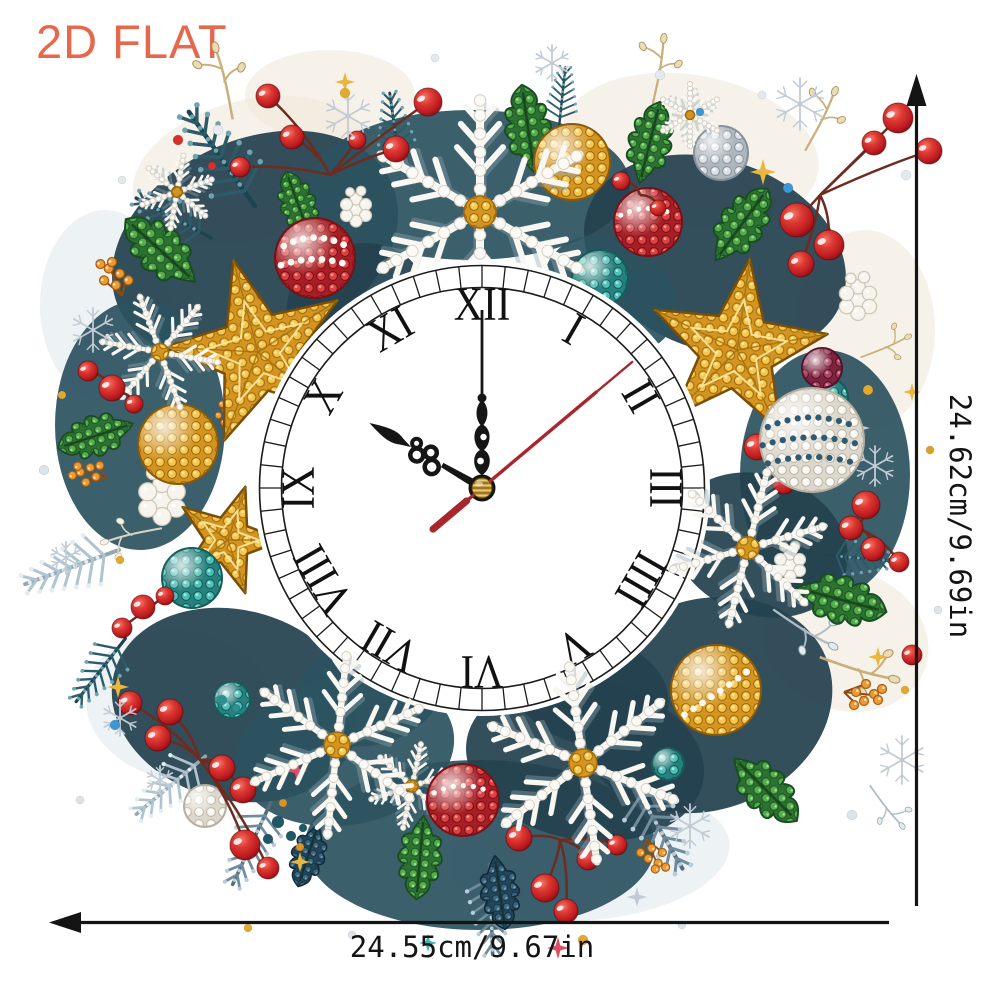  Describe the element at coordinates (65, 922) in the screenshot. I see `width-arrowhead-icon` at that location.